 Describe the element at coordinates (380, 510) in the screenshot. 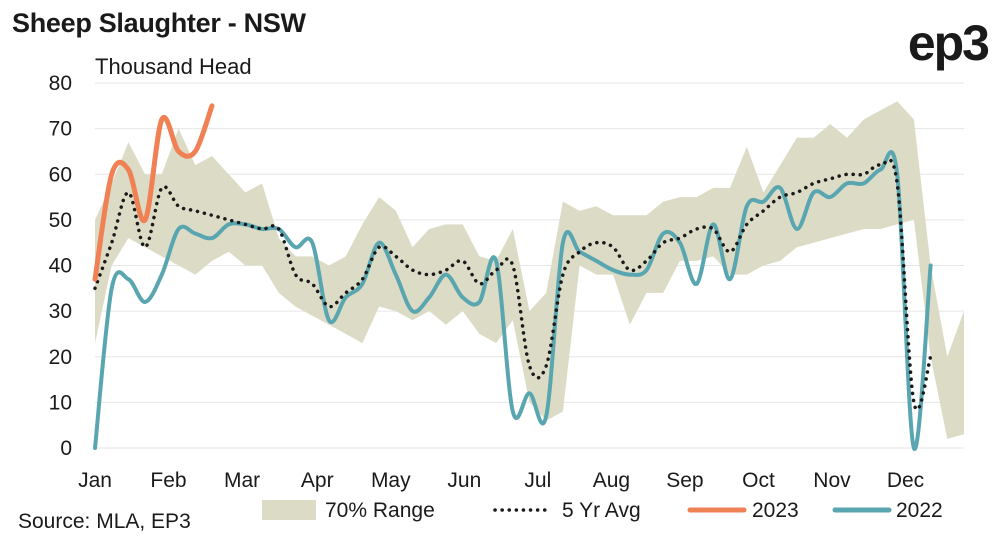

I see `legend-label-range: 70% Range` at that location.